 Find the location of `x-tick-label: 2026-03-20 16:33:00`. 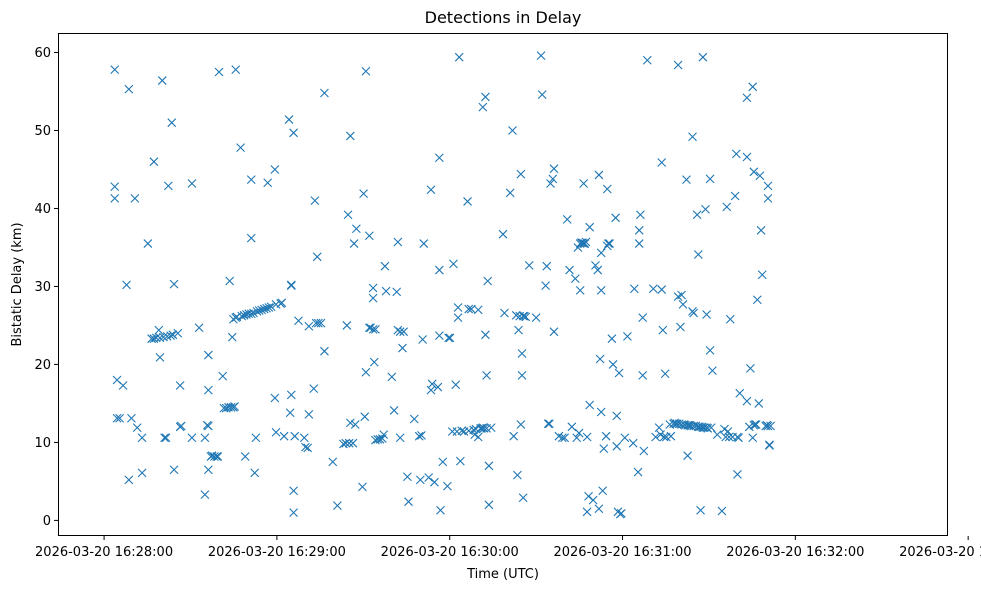

x-tick-label: 2026-03-20 16:33:00 is located at coordinates (940, 552).